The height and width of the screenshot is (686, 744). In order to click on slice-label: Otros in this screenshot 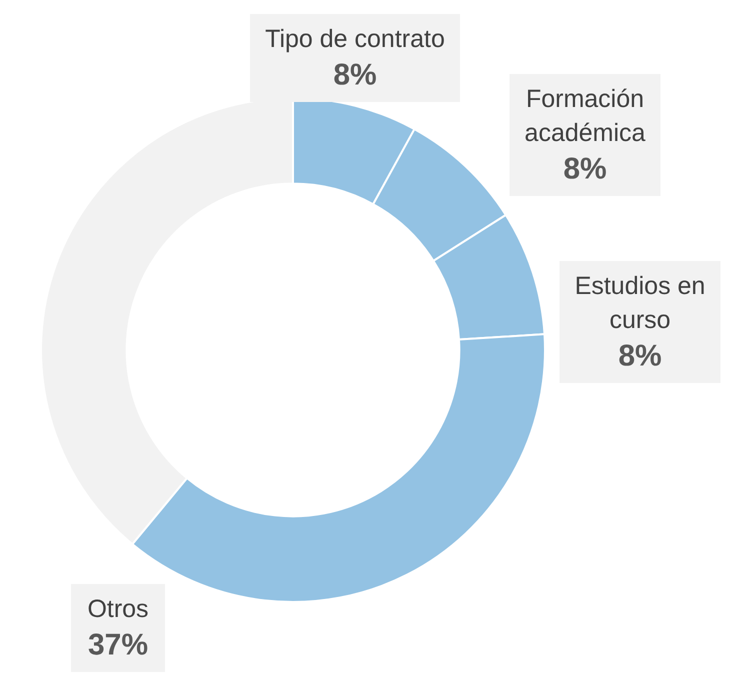, I will do `click(118, 609)`.